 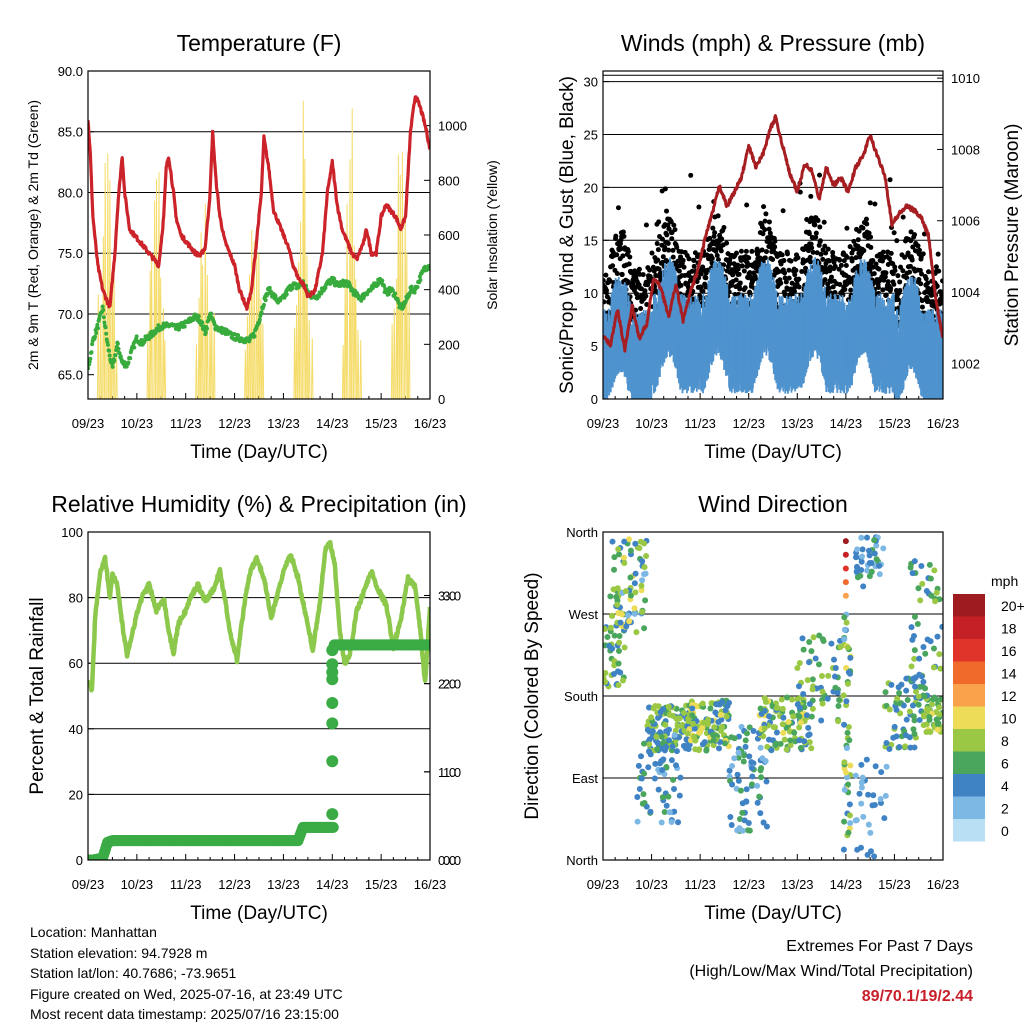 I want to click on x-tick-label: 10/23, so click(x=137, y=884).